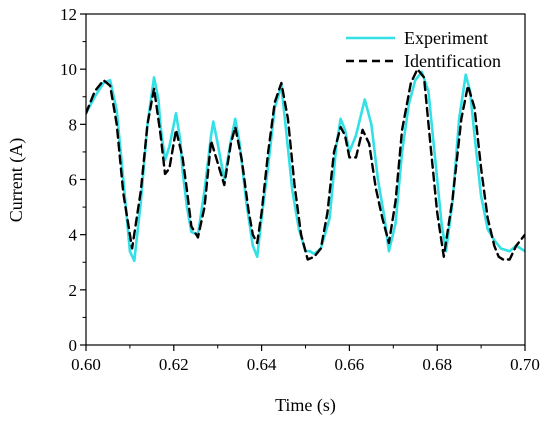 The height and width of the screenshot is (421, 550). Describe the element at coordinates (350, 364) in the screenshot. I see `x-tick-label: 0.66` at that location.